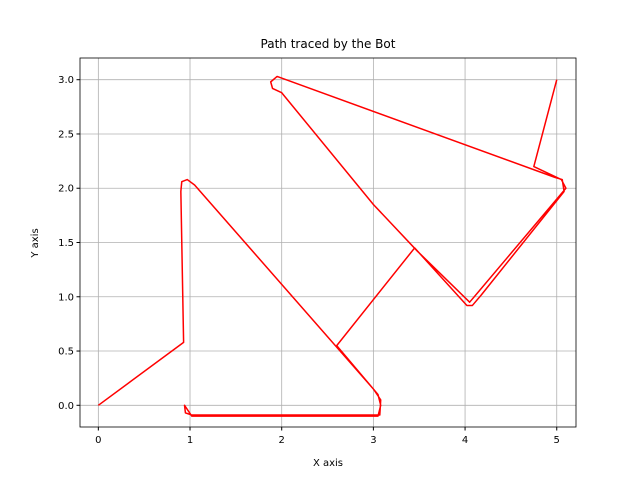  I want to click on x-tick-label: 3, so click(373, 440).